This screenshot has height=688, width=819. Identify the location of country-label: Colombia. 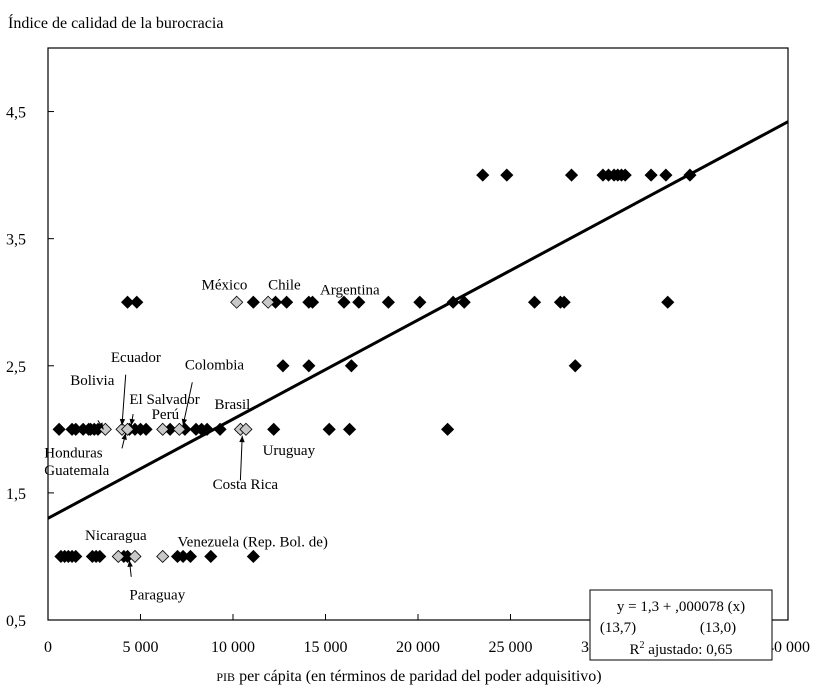
(215, 366).